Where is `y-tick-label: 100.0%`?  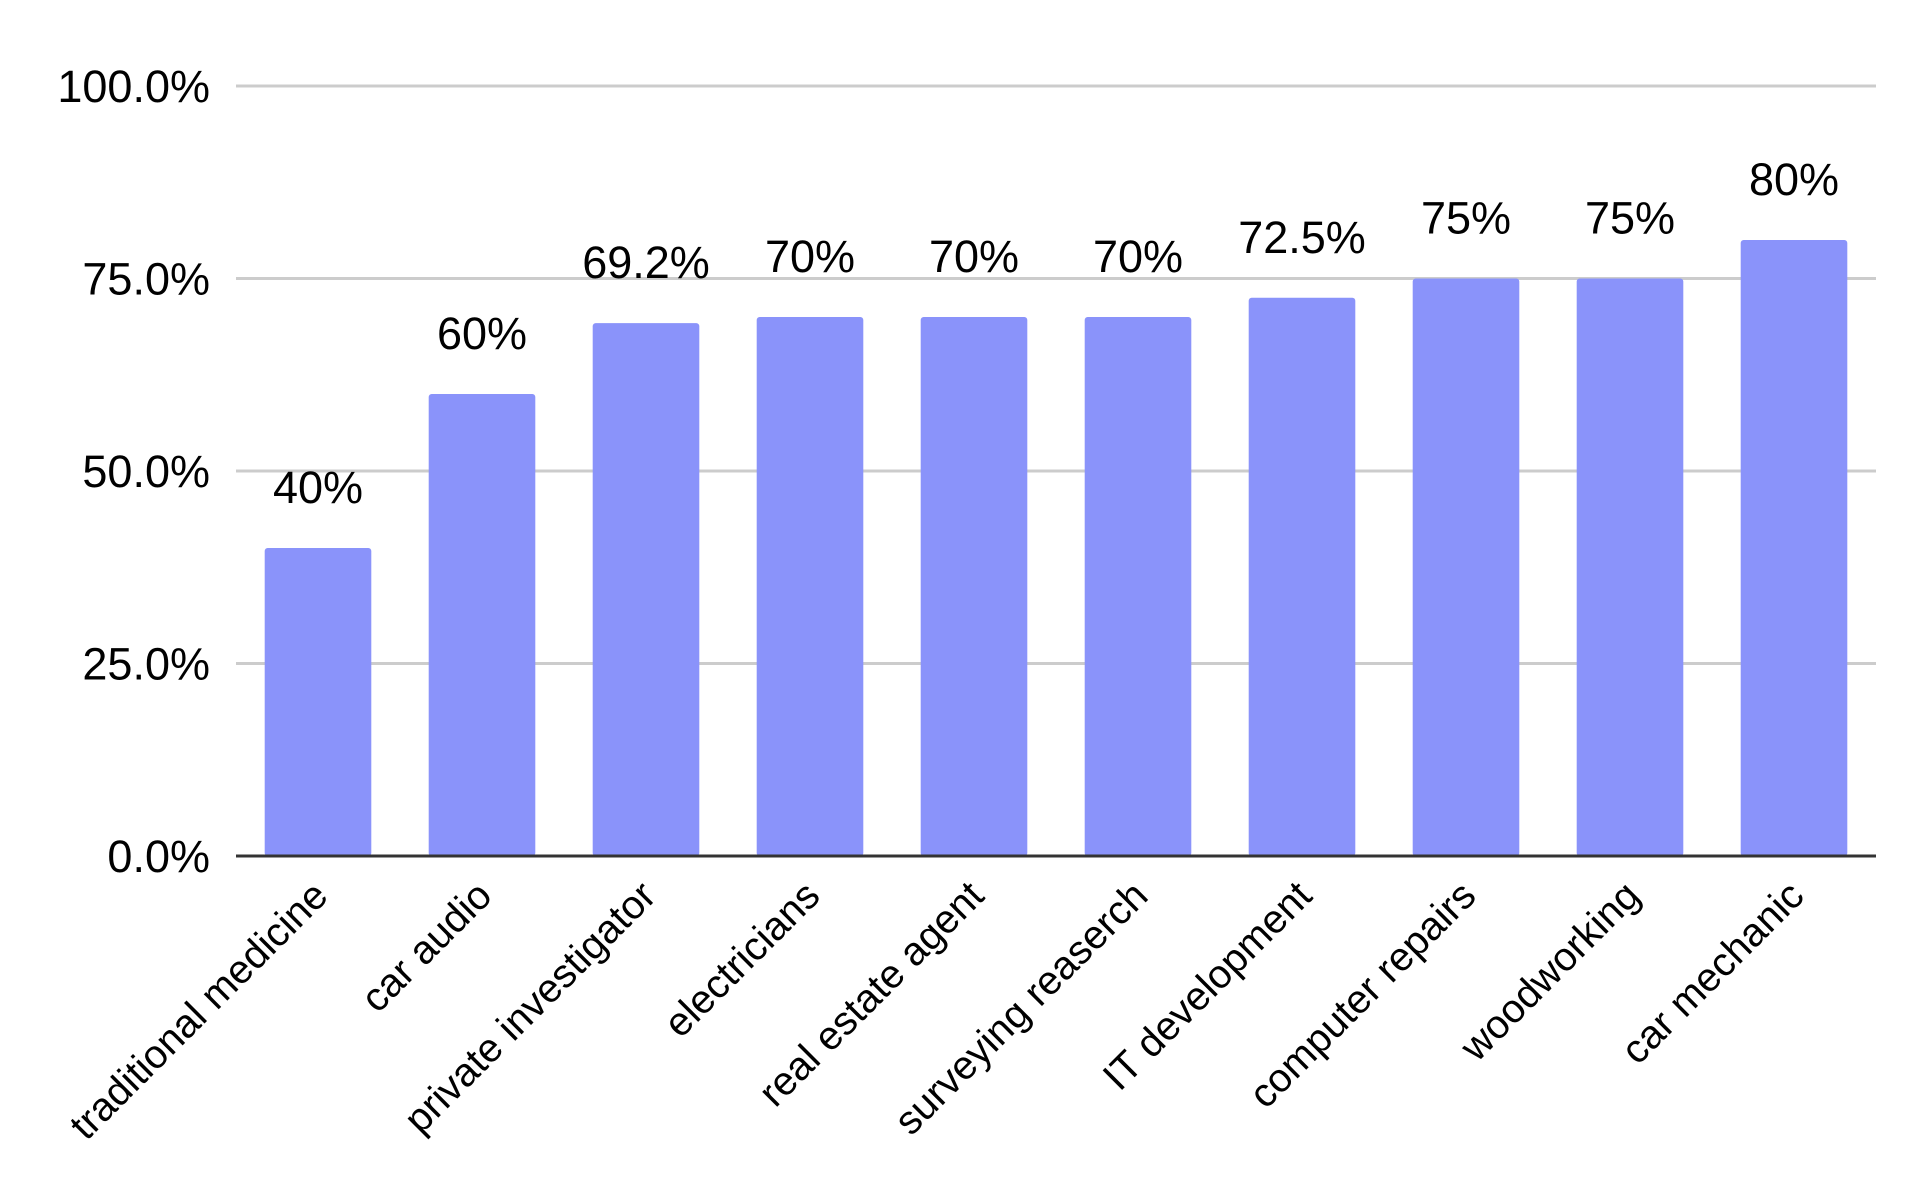 y-tick-label: 100.0% is located at coordinates (133, 86).